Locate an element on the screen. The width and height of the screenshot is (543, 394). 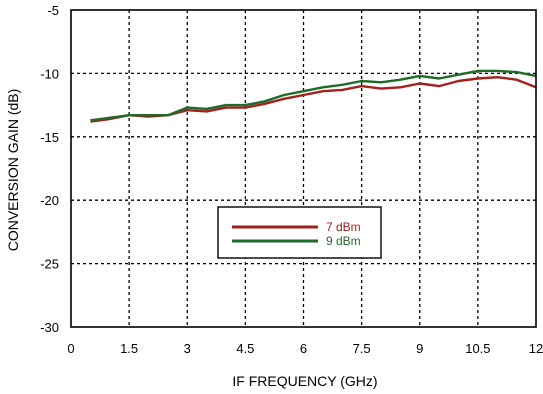
x-tick-label: 1.5 is located at coordinates (129, 348).